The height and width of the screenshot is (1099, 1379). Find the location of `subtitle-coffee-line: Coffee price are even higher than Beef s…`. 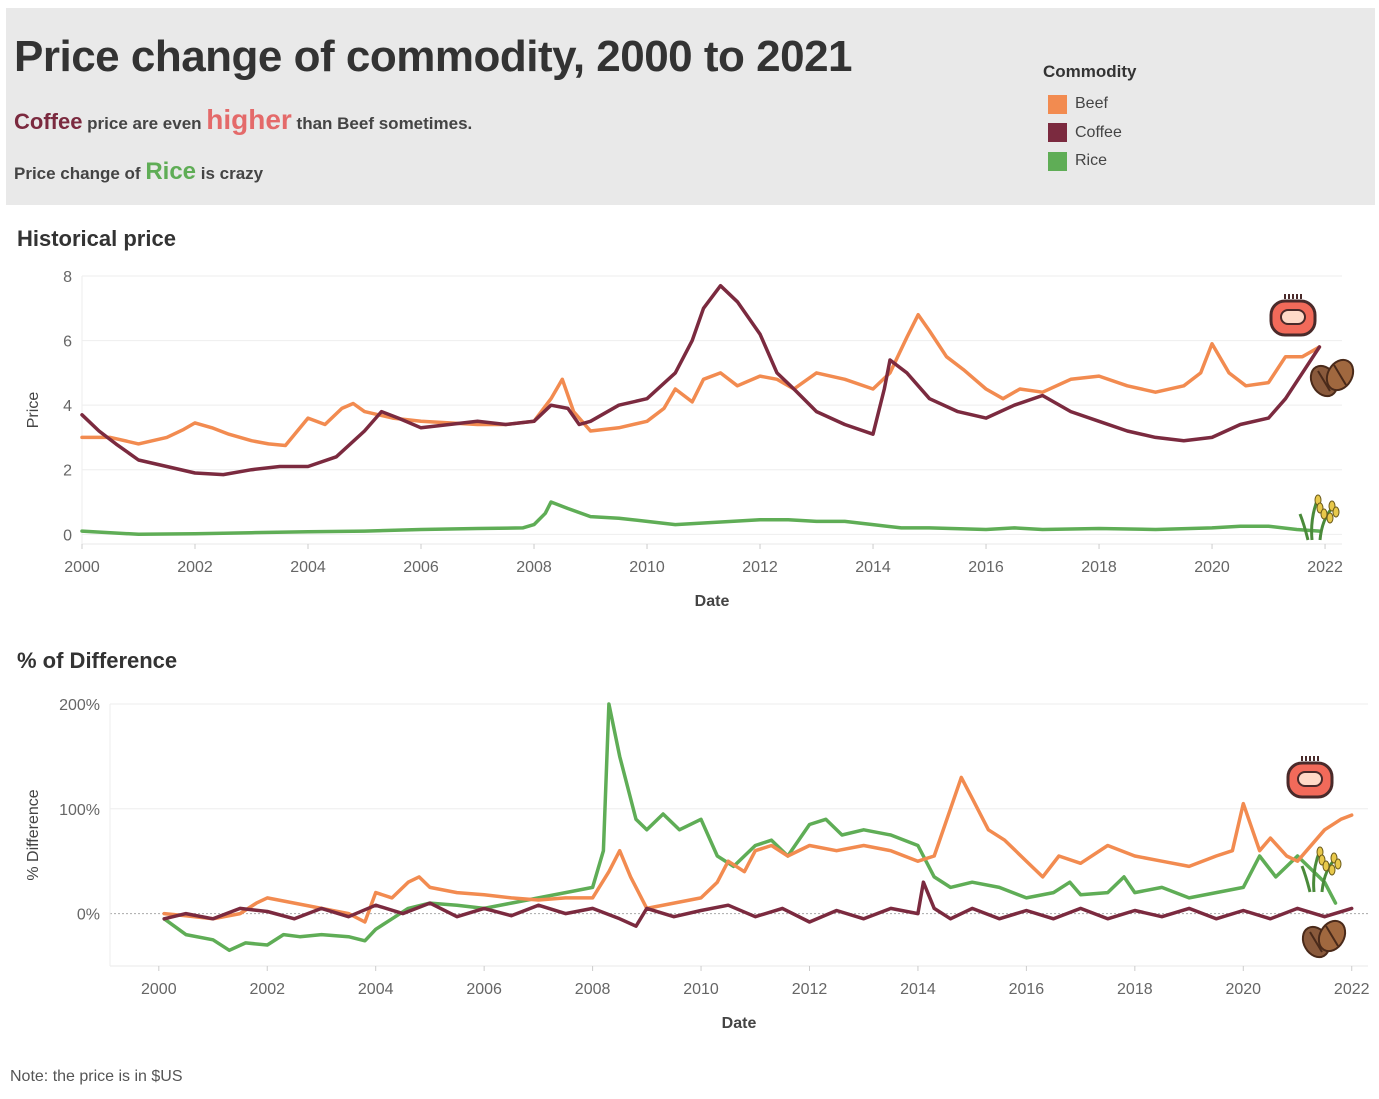

subtitle-coffee-line: Coffee price are even higher than Beef s… is located at coordinates (243, 120).